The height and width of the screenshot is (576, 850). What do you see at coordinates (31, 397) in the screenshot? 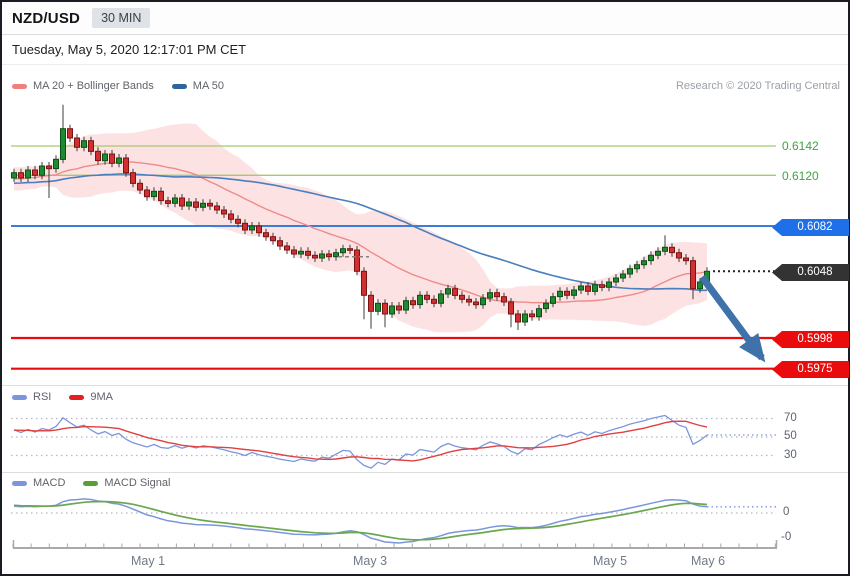
I see `legend-item-rsi: RSI` at bounding box center [31, 397].